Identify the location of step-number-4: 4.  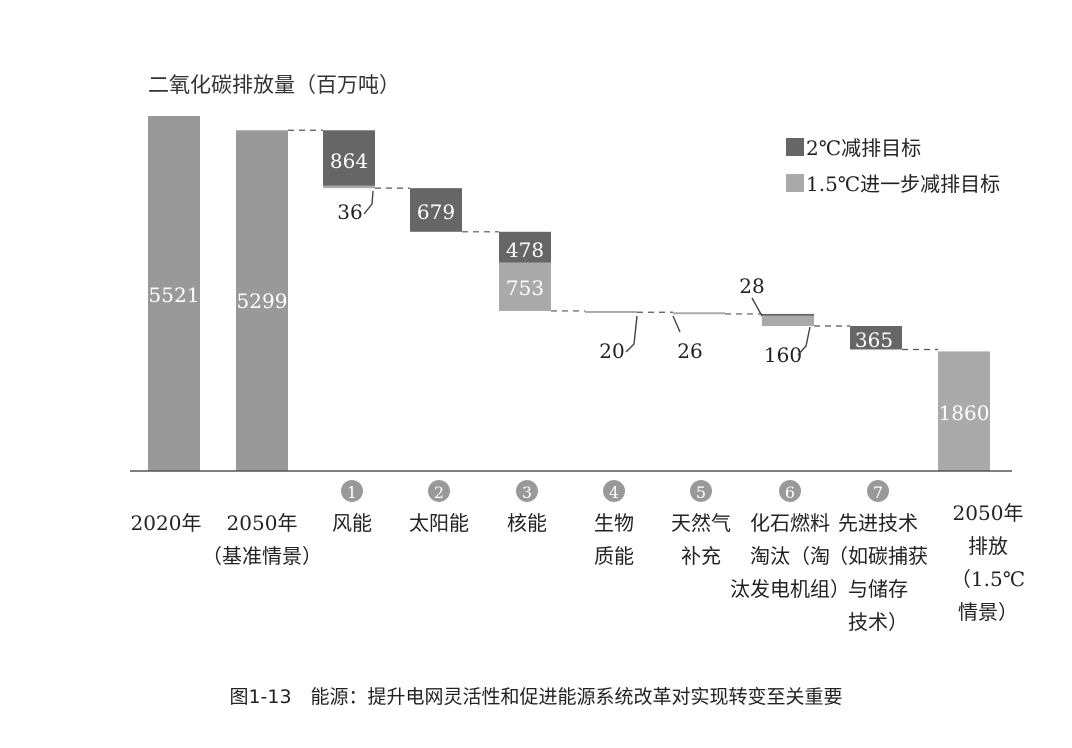
(614, 492).